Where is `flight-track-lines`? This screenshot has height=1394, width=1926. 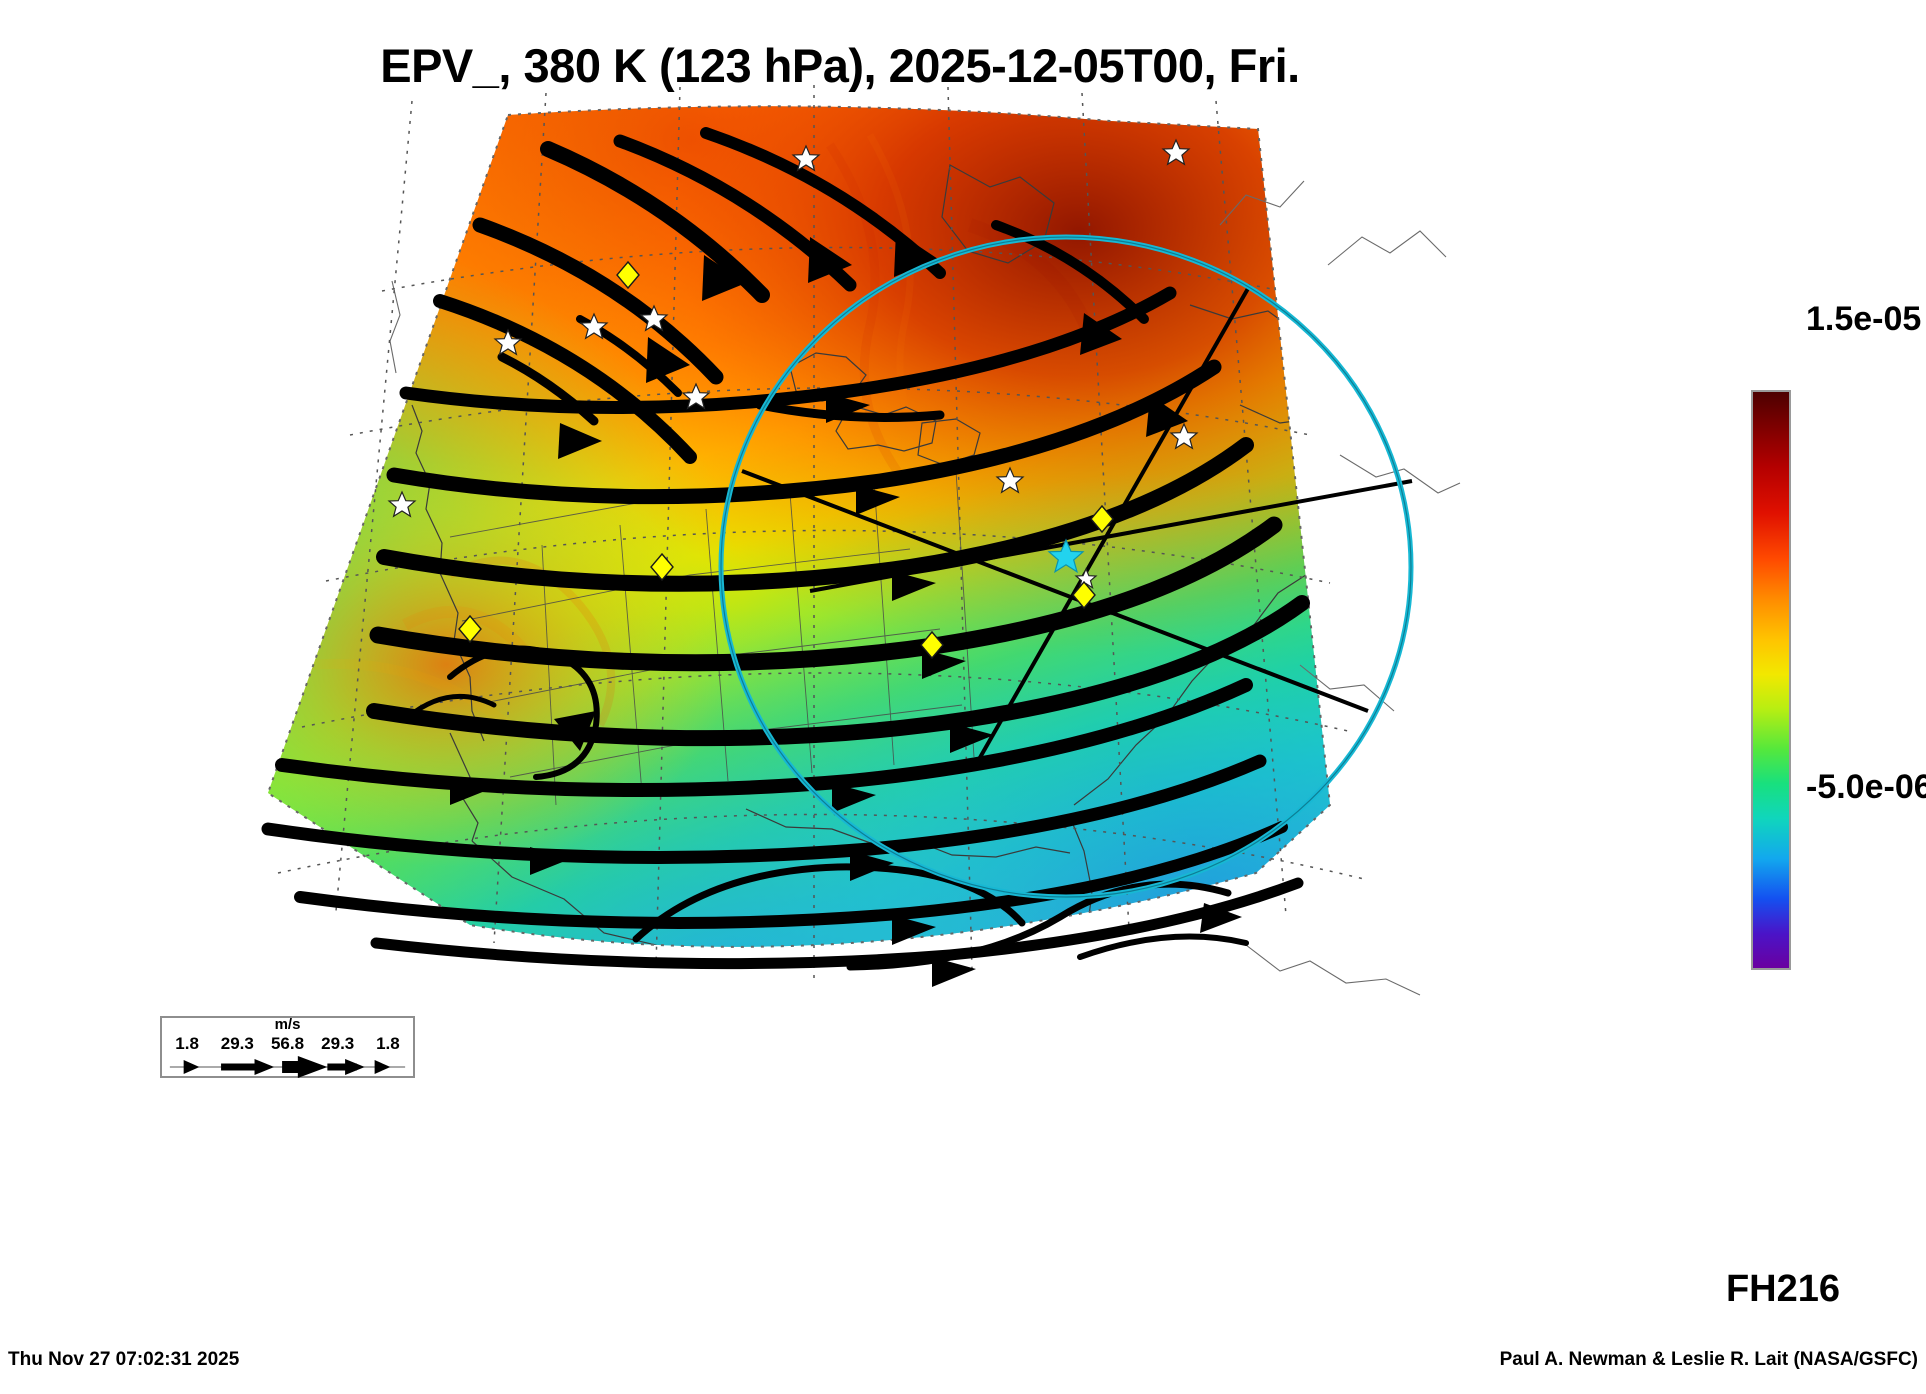 flight-track-lines is located at coordinates (1077, 523).